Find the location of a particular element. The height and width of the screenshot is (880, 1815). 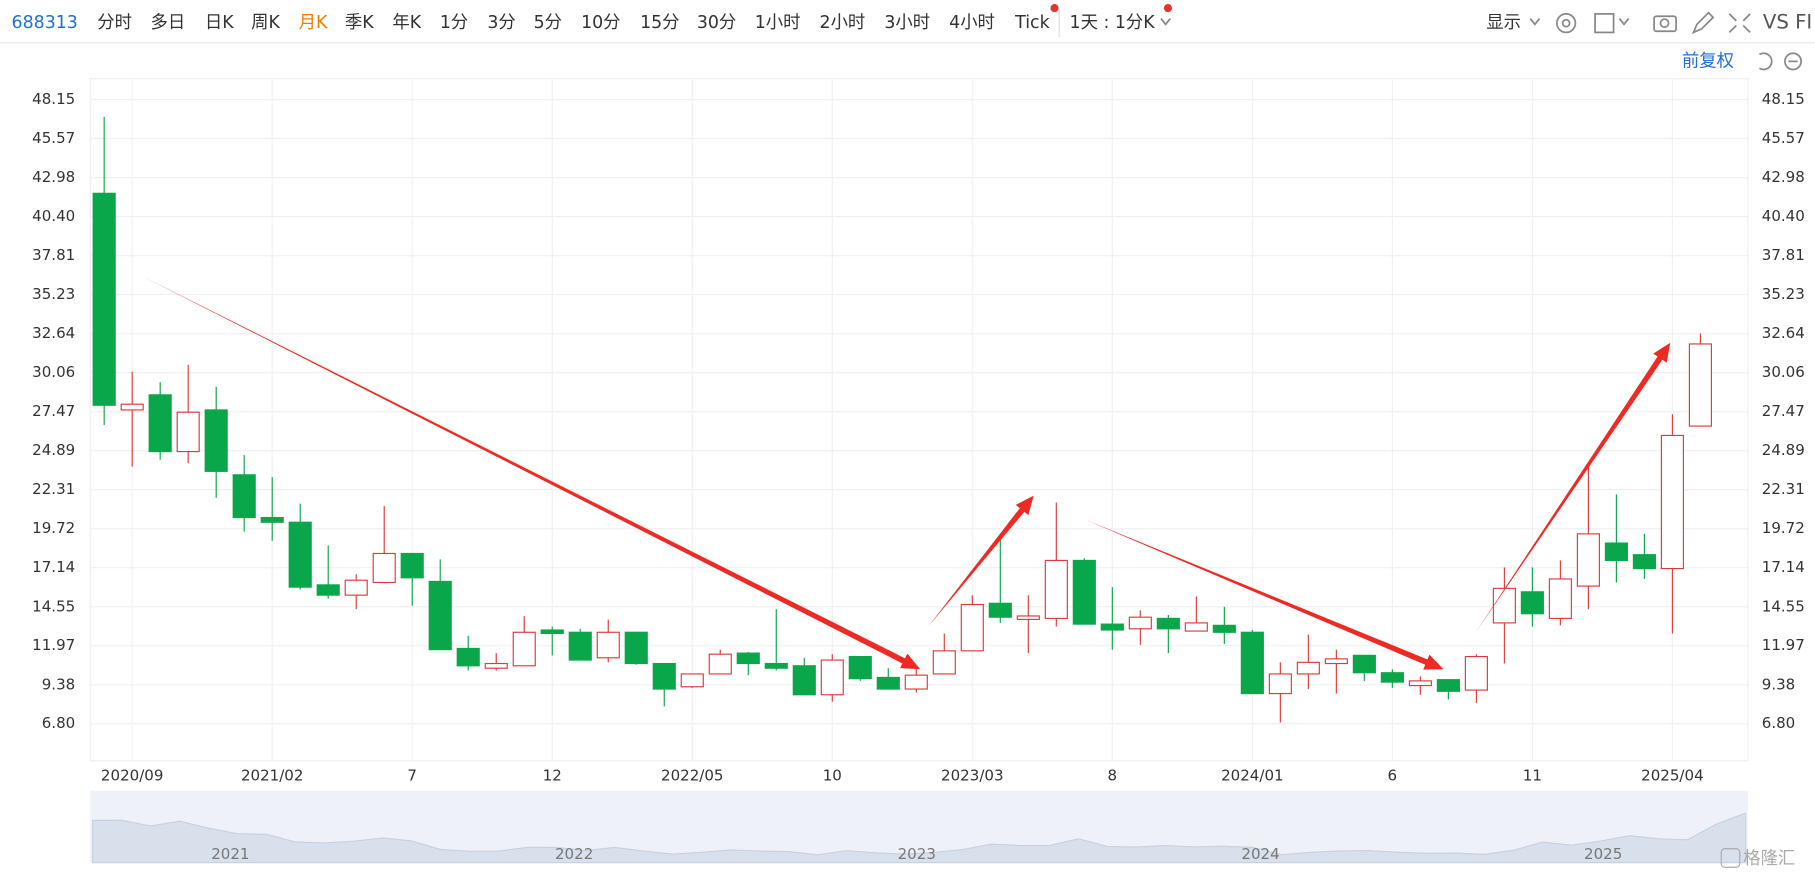

y2-tick-label: 22.31 is located at coordinates (1783, 489).